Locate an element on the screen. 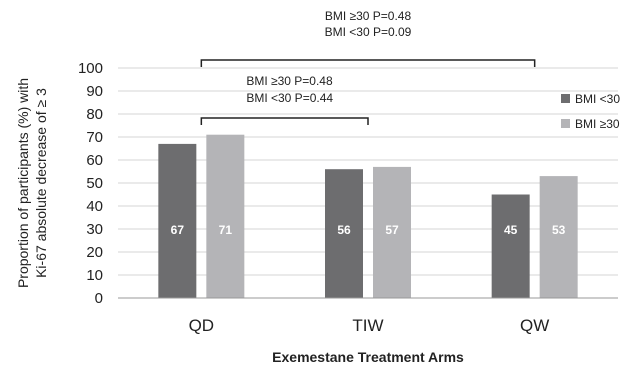 Image resolution: width=635 pixels, height=370 pixels. bar-value-label: 53 is located at coordinates (559, 230).